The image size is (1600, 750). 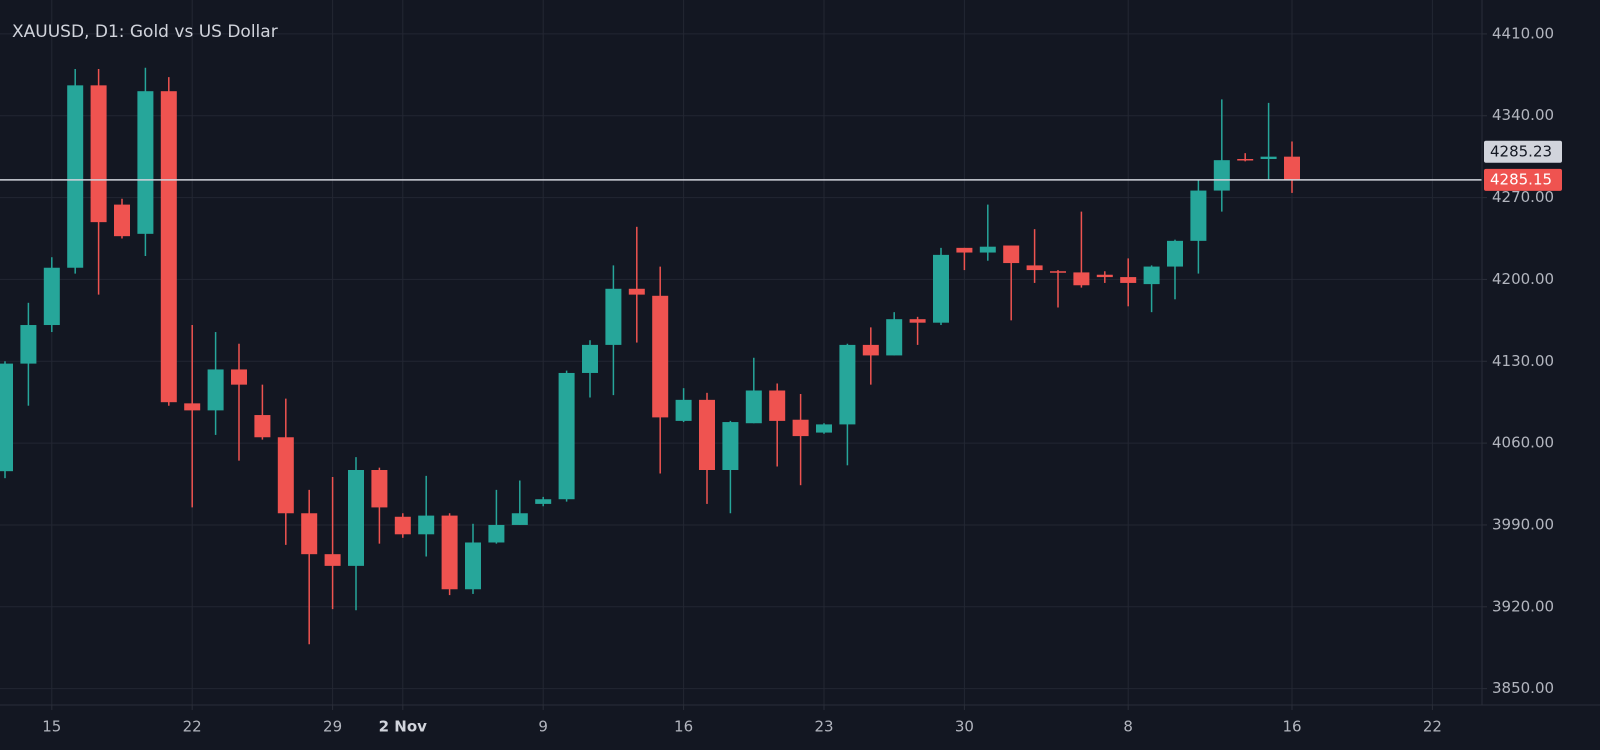 I want to click on x-tick-label: 23, so click(x=823, y=727).